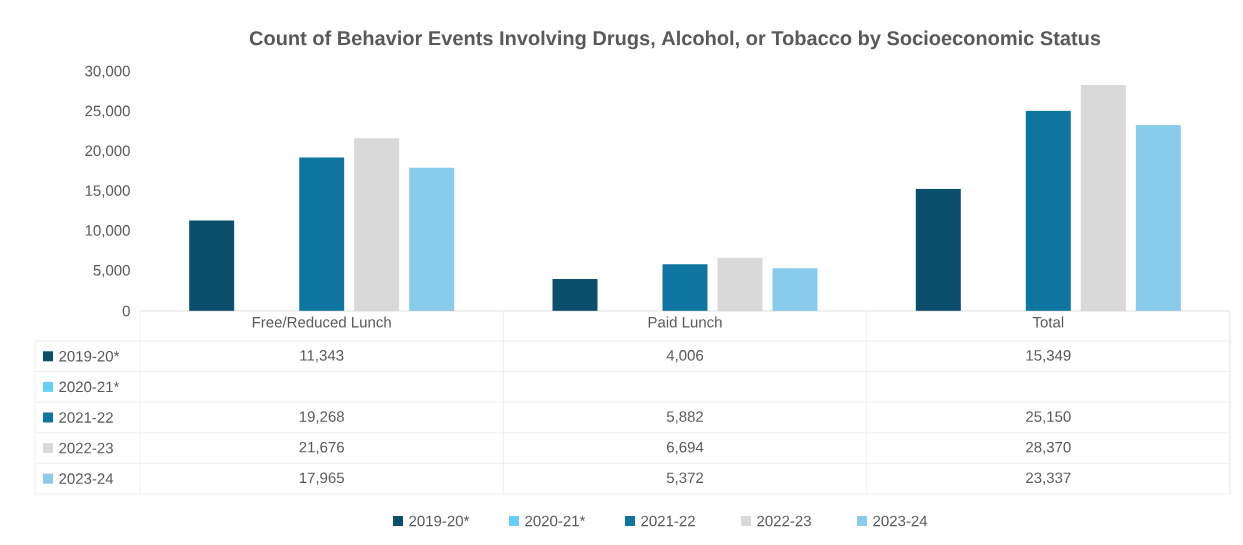  Describe the element at coordinates (111, 271) in the screenshot. I see `y-tick-label: 5,000` at that location.